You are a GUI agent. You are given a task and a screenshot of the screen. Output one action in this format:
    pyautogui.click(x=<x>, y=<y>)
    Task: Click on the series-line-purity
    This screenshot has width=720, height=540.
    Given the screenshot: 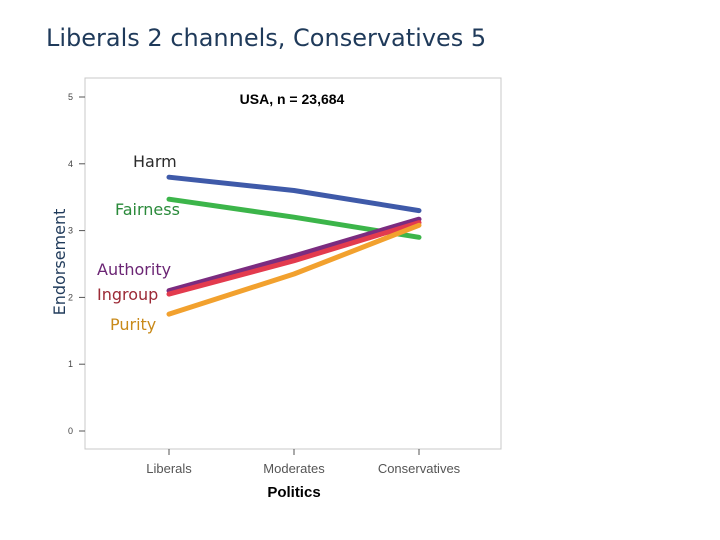 What is the action you would take?
    pyautogui.click(x=294, y=269)
    